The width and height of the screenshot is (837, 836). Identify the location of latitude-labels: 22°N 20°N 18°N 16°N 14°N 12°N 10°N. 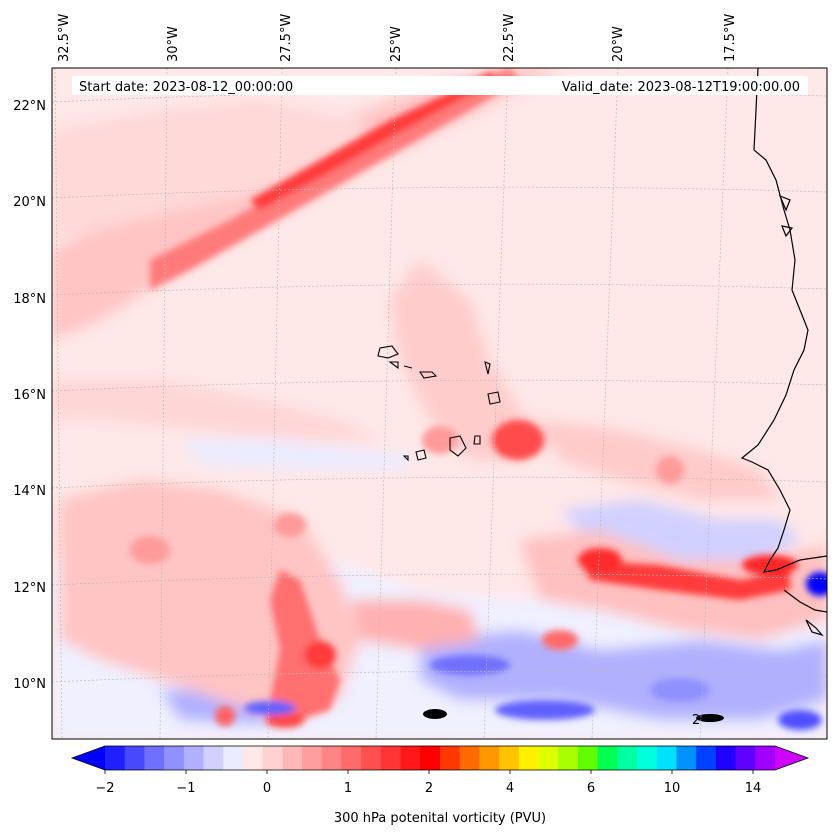
(29, 395).